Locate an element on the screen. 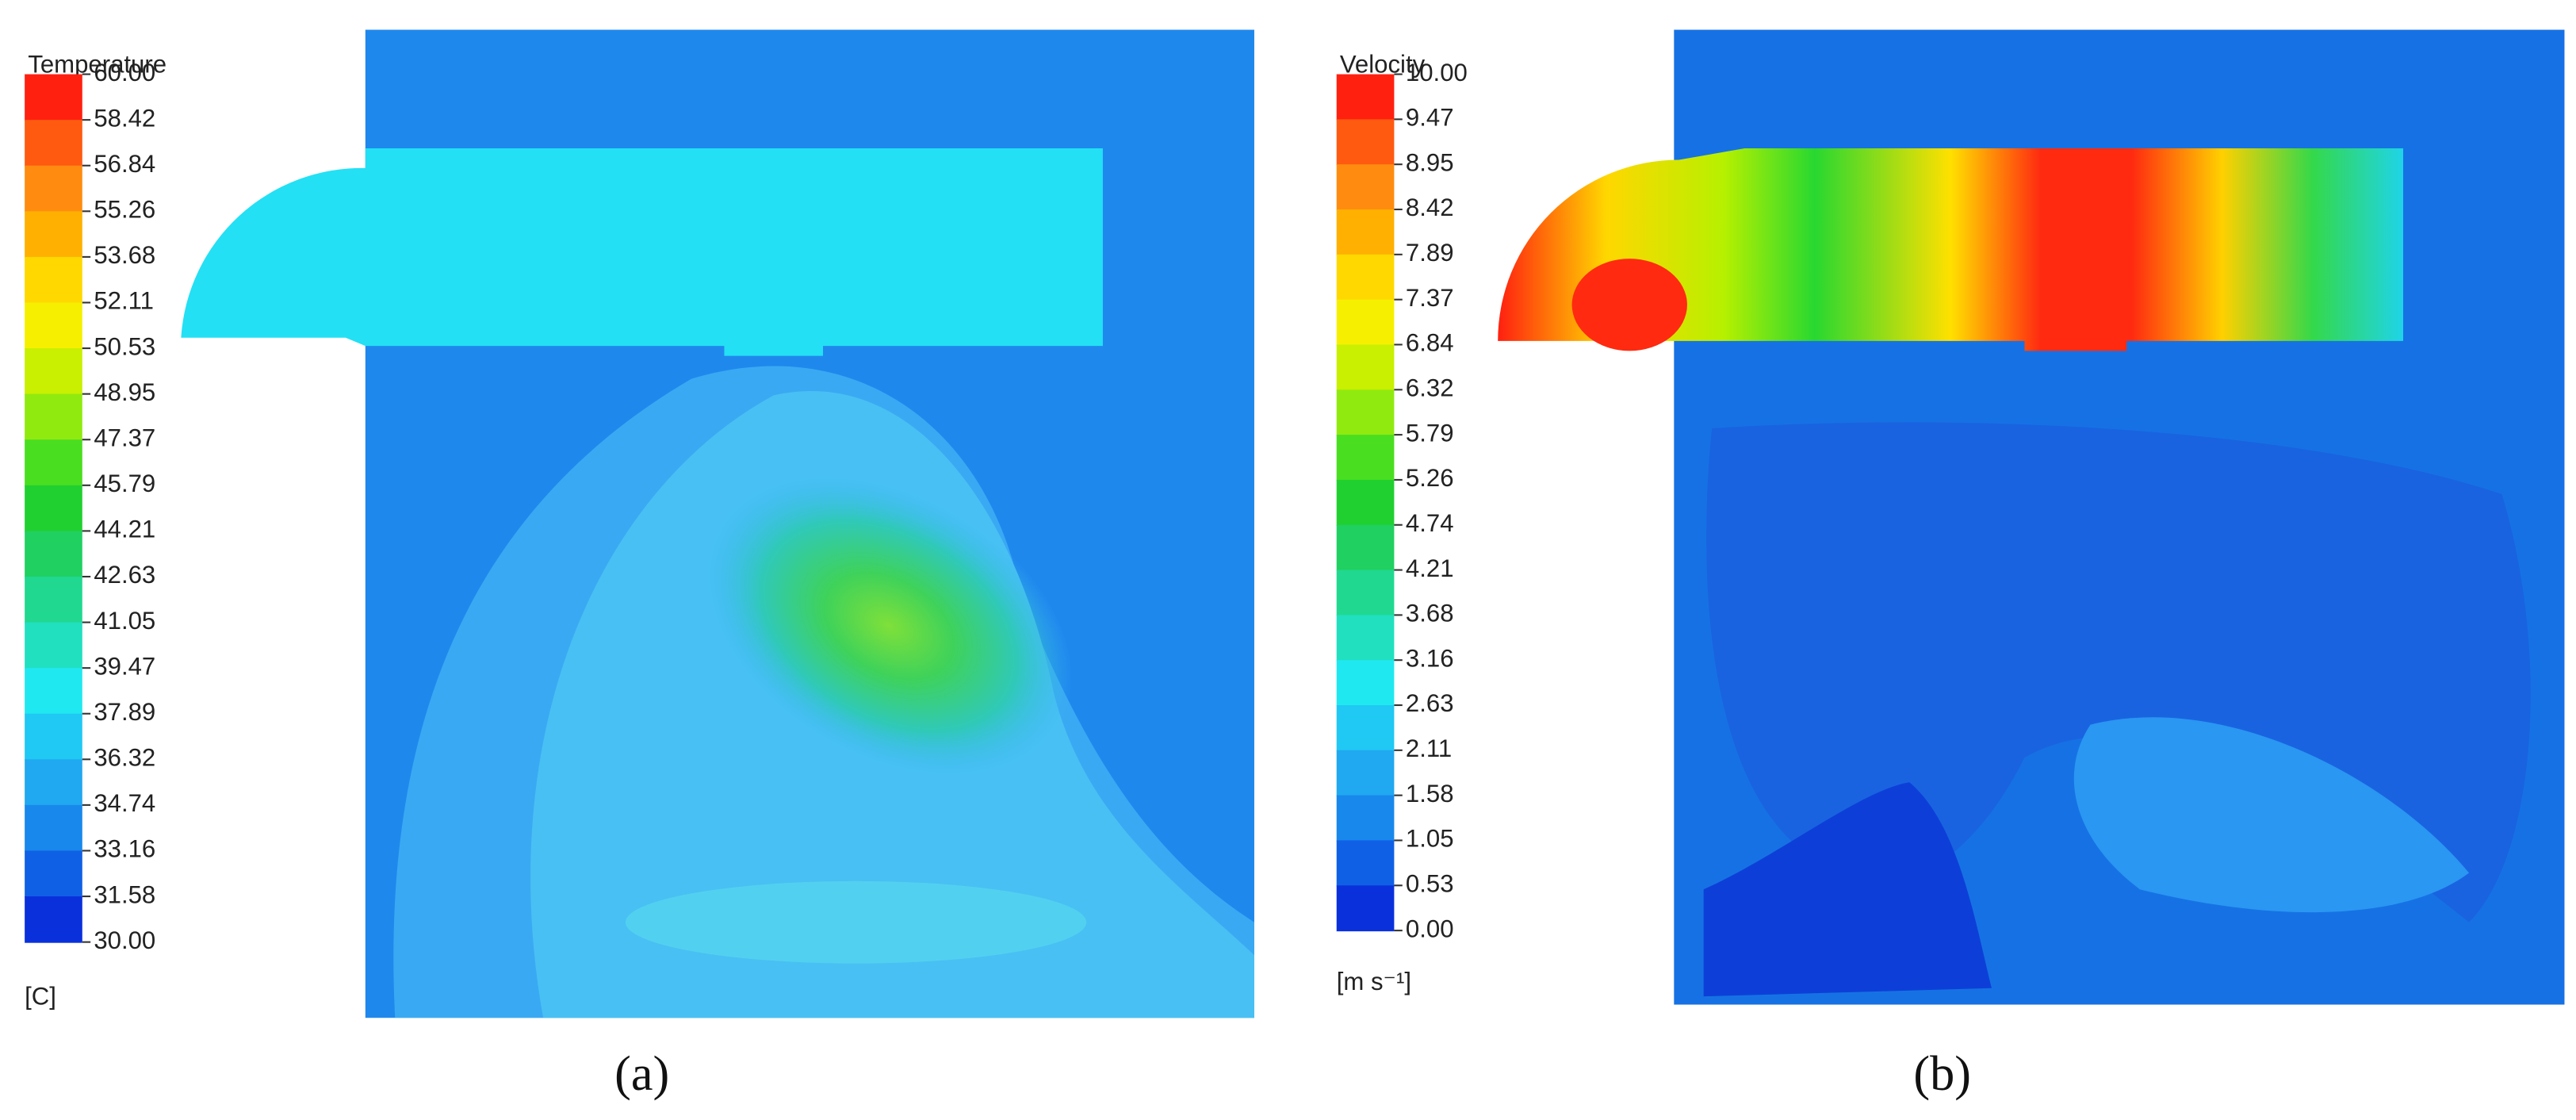 This screenshot has height=1120, width=2576. colorbar-label: 8.95 is located at coordinates (1430, 162).